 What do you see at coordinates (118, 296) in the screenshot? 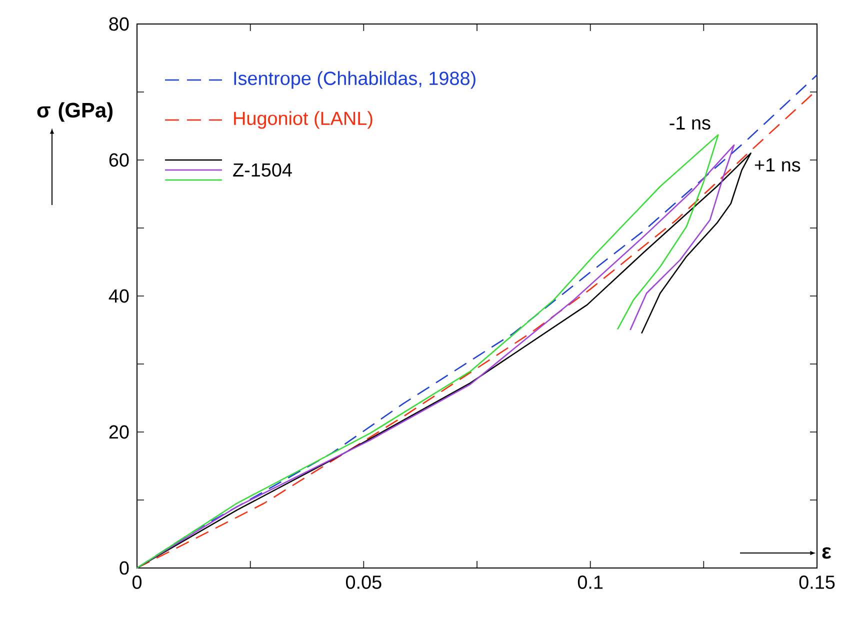
I see `y-tick-label: 40` at bounding box center [118, 296].